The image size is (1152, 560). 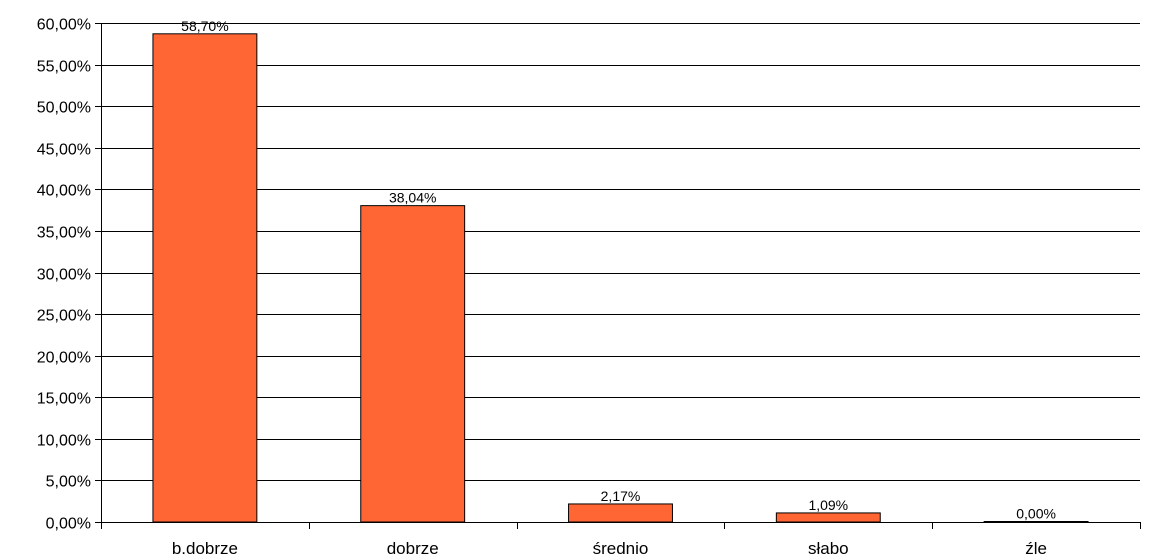 What do you see at coordinates (64, 358) in the screenshot?
I see `y-tick-label: 20,00%` at bounding box center [64, 358].